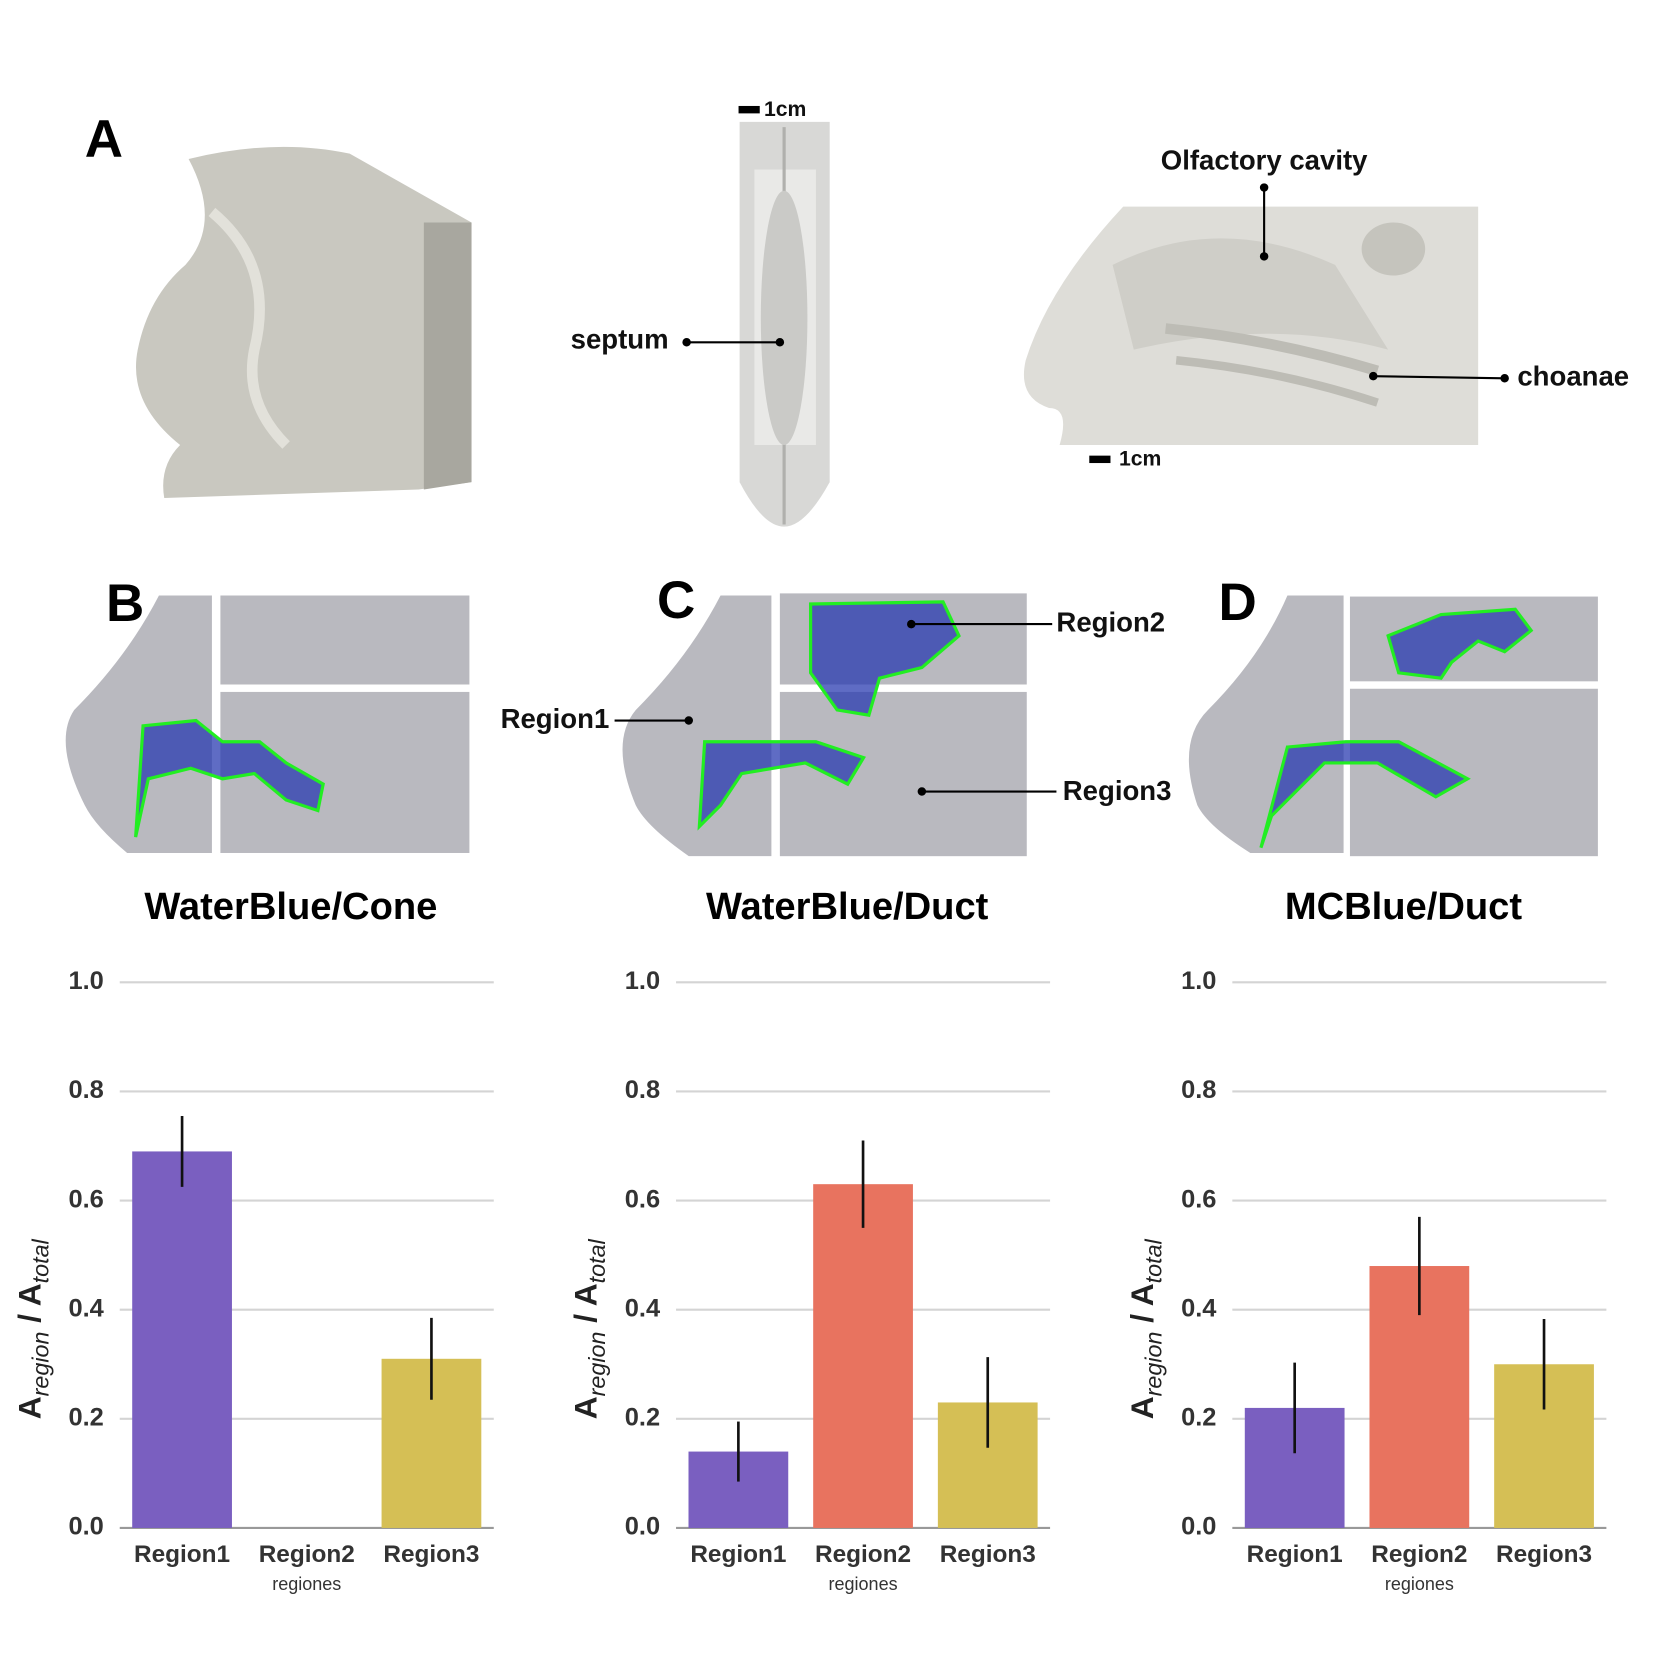 The image size is (1653, 1653). I want to click on photo-b, so click(267, 724).